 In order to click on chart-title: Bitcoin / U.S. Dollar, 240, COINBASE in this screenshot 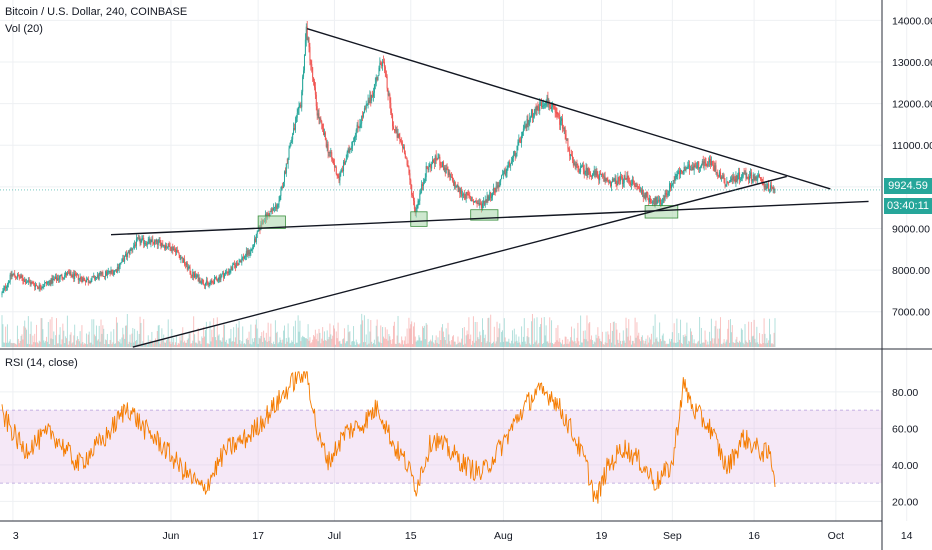, I will do `click(96, 12)`.